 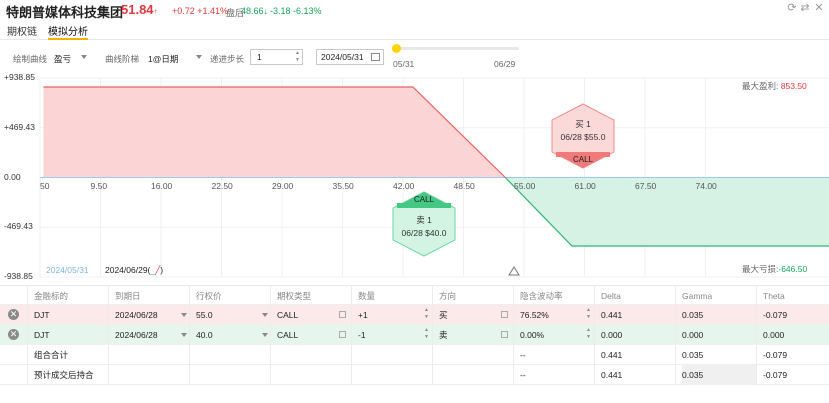 What do you see at coordinates (775, 375) in the screenshot?
I see `cell-theta: -0.079` at bounding box center [775, 375].